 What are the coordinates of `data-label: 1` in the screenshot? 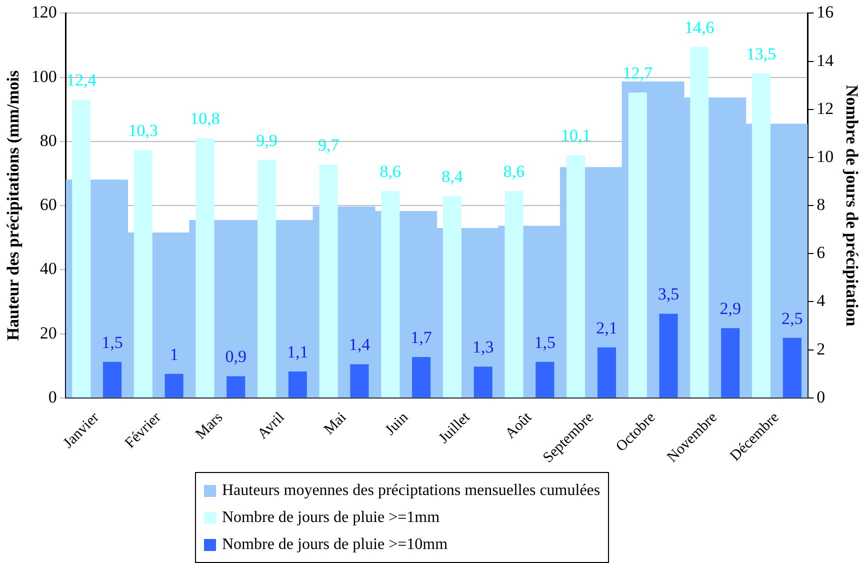 It's located at (174, 354).